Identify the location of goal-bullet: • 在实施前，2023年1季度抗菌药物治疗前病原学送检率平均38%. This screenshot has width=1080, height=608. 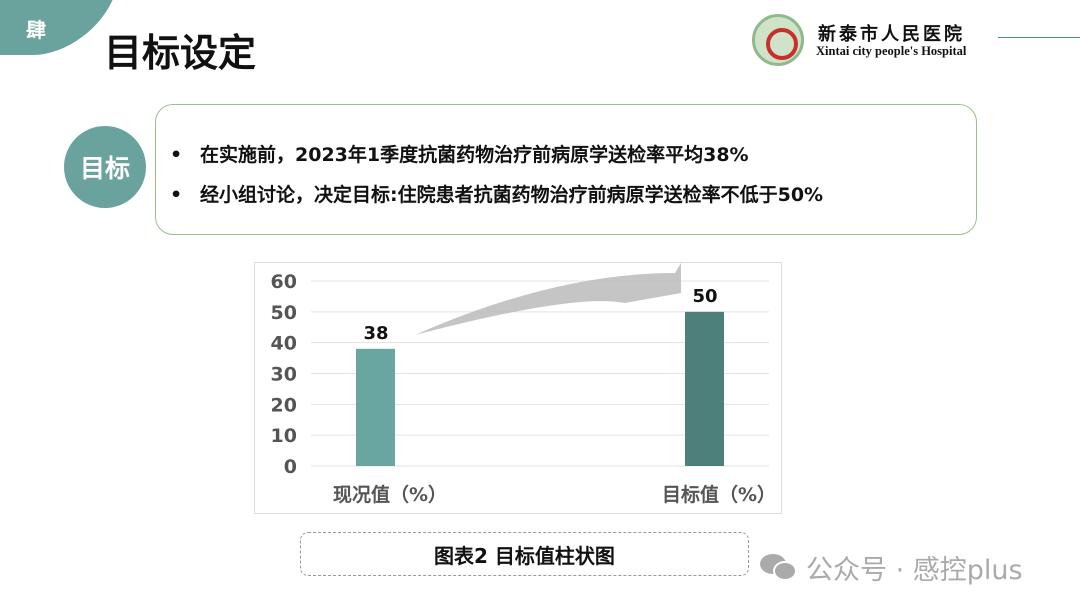
(459, 155).